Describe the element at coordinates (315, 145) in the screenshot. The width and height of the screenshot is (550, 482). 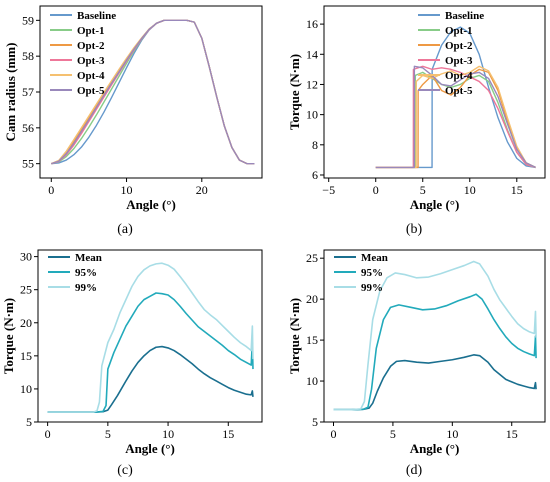
I see `y-tick-label: 8` at that location.